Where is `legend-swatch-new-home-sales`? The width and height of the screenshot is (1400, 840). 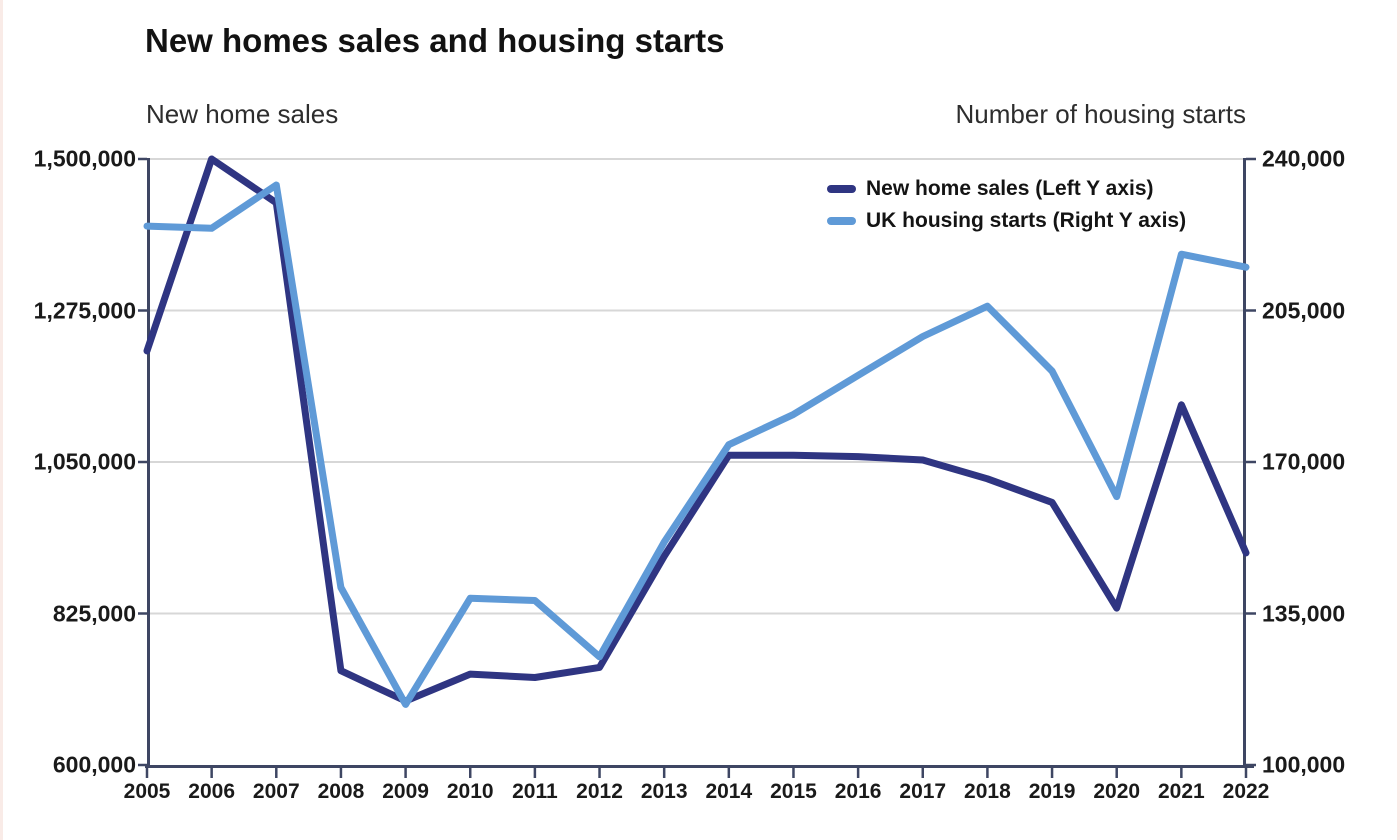 legend-swatch-new-home-sales is located at coordinates (841, 189).